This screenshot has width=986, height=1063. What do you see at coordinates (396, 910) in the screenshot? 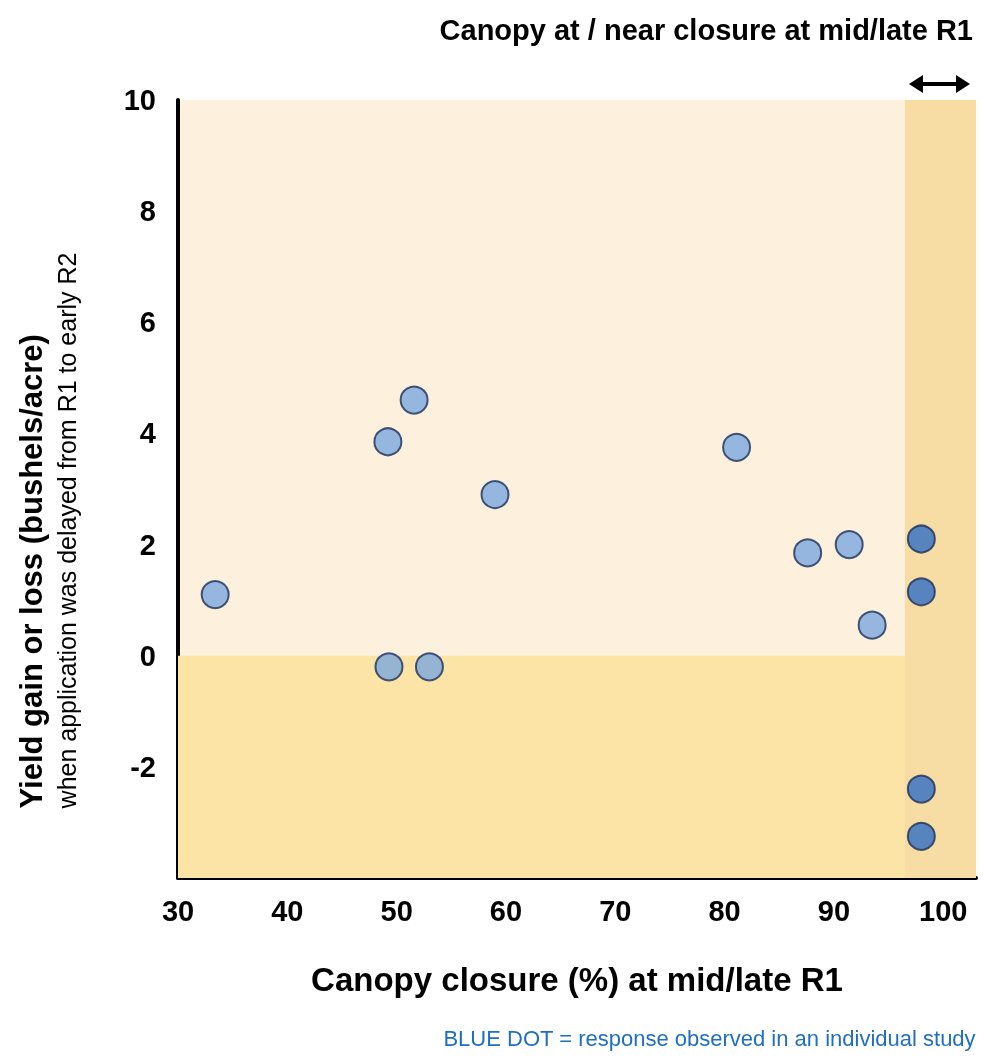
I see `x-tick-label: 50` at bounding box center [396, 910].